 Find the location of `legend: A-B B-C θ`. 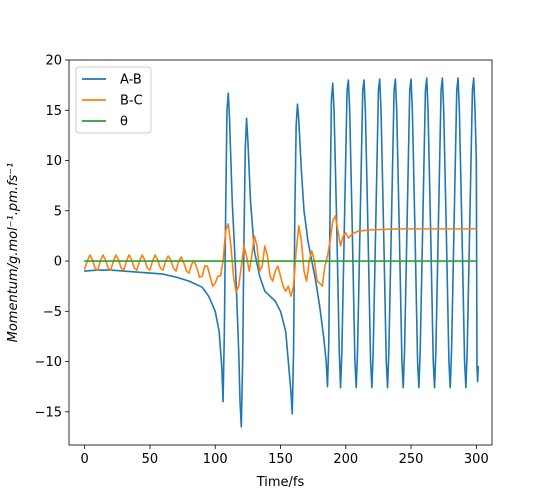

legend: A-B B-C θ is located at coordinates (113, 100).